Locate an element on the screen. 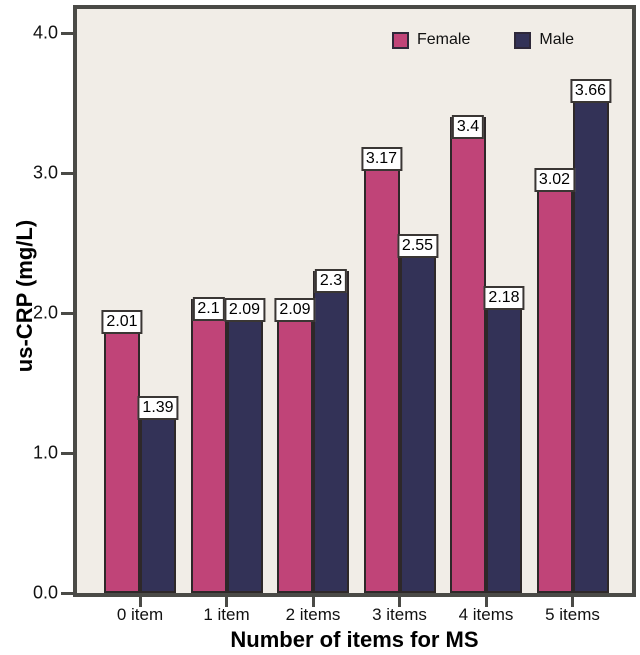 This screenshot has width=640, height=655. y-tick-label: 0.0 is located at coordinates (45, 592).